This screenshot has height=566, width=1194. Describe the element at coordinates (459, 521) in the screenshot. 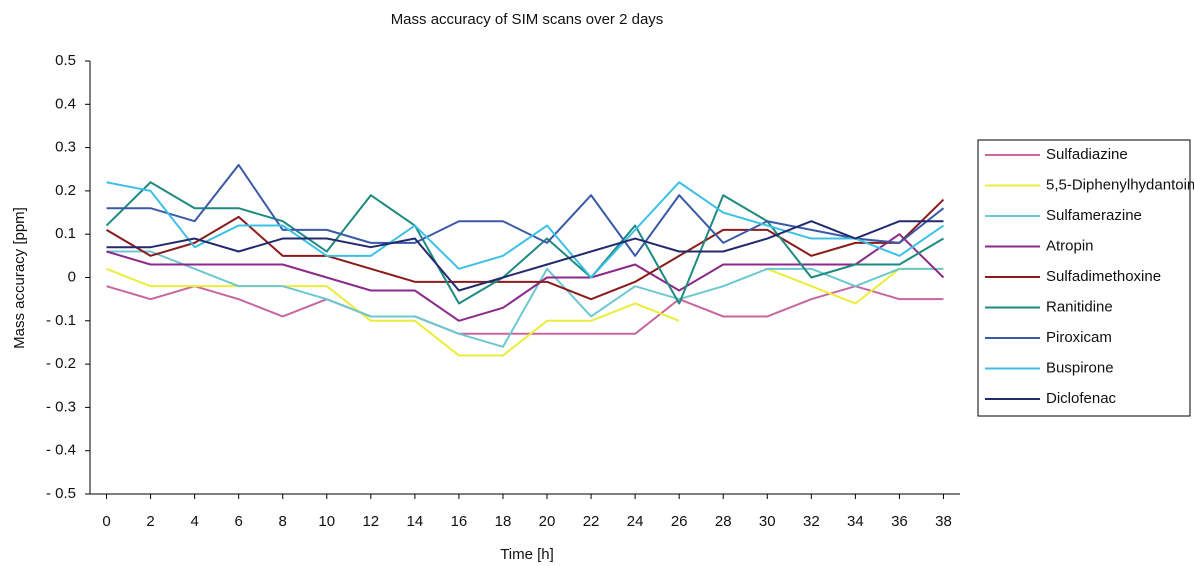

I see `x-tick-label: 16` at that location.